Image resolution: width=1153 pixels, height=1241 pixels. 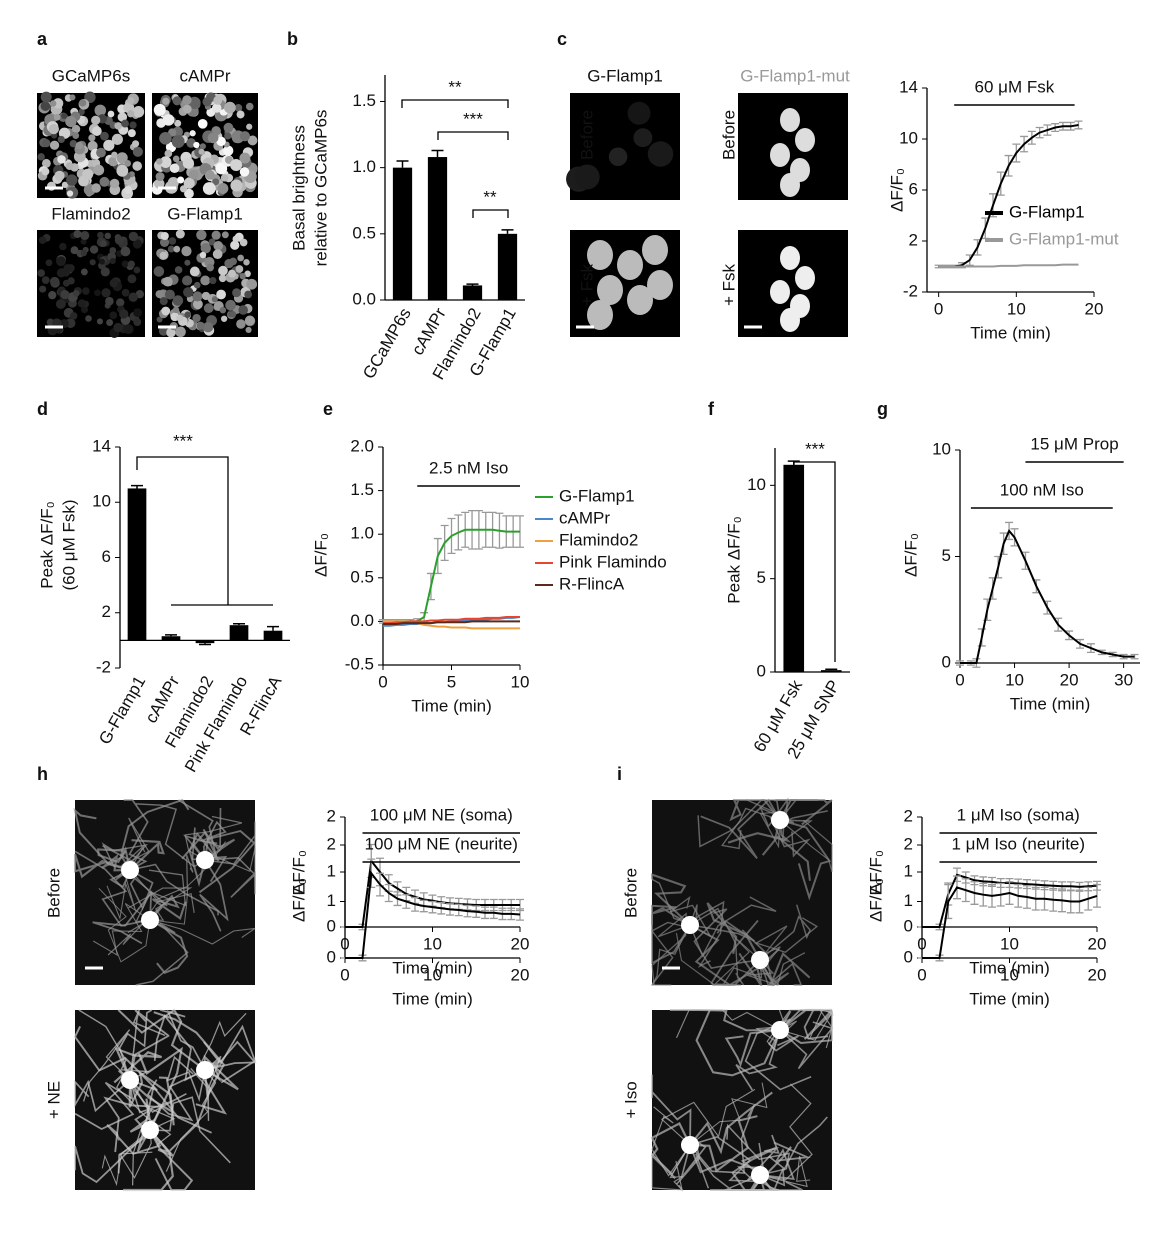 I want to click on legend-label: cAMPr, so click(x=584, y=517).